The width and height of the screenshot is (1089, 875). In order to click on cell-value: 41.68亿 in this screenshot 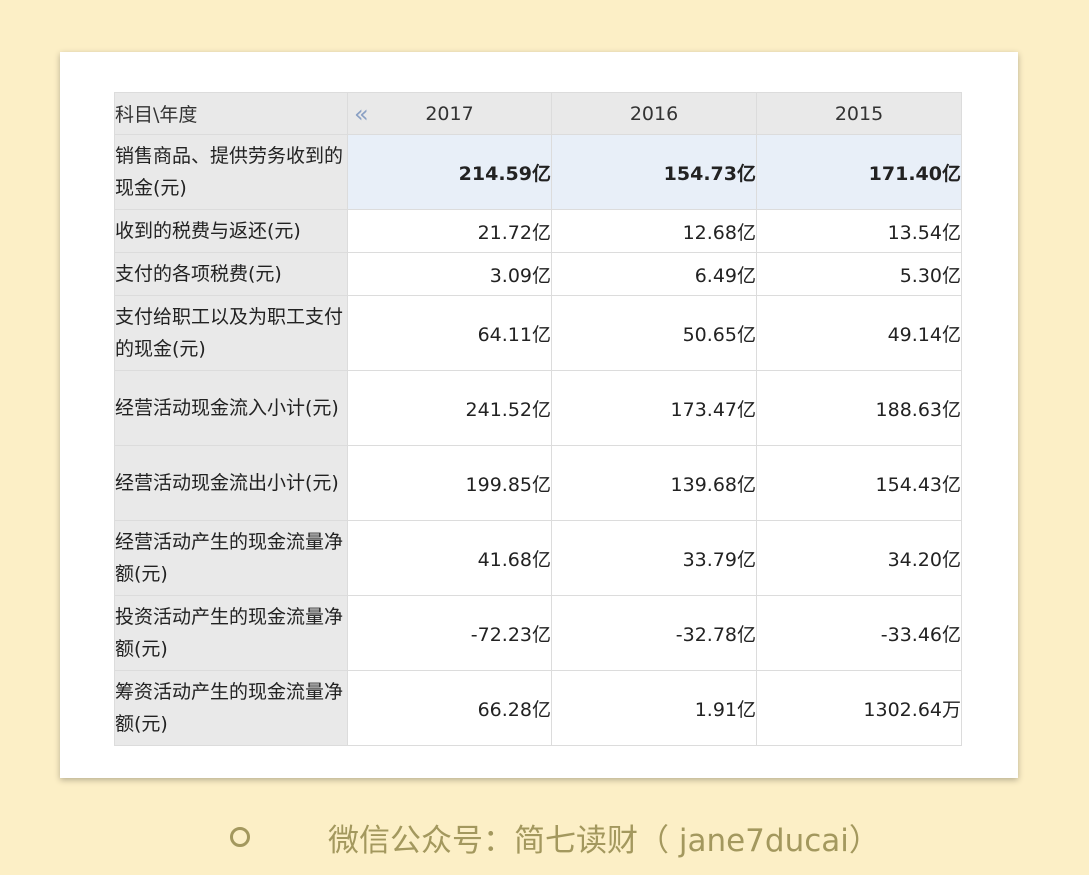, I will do `click(449, 558)`.